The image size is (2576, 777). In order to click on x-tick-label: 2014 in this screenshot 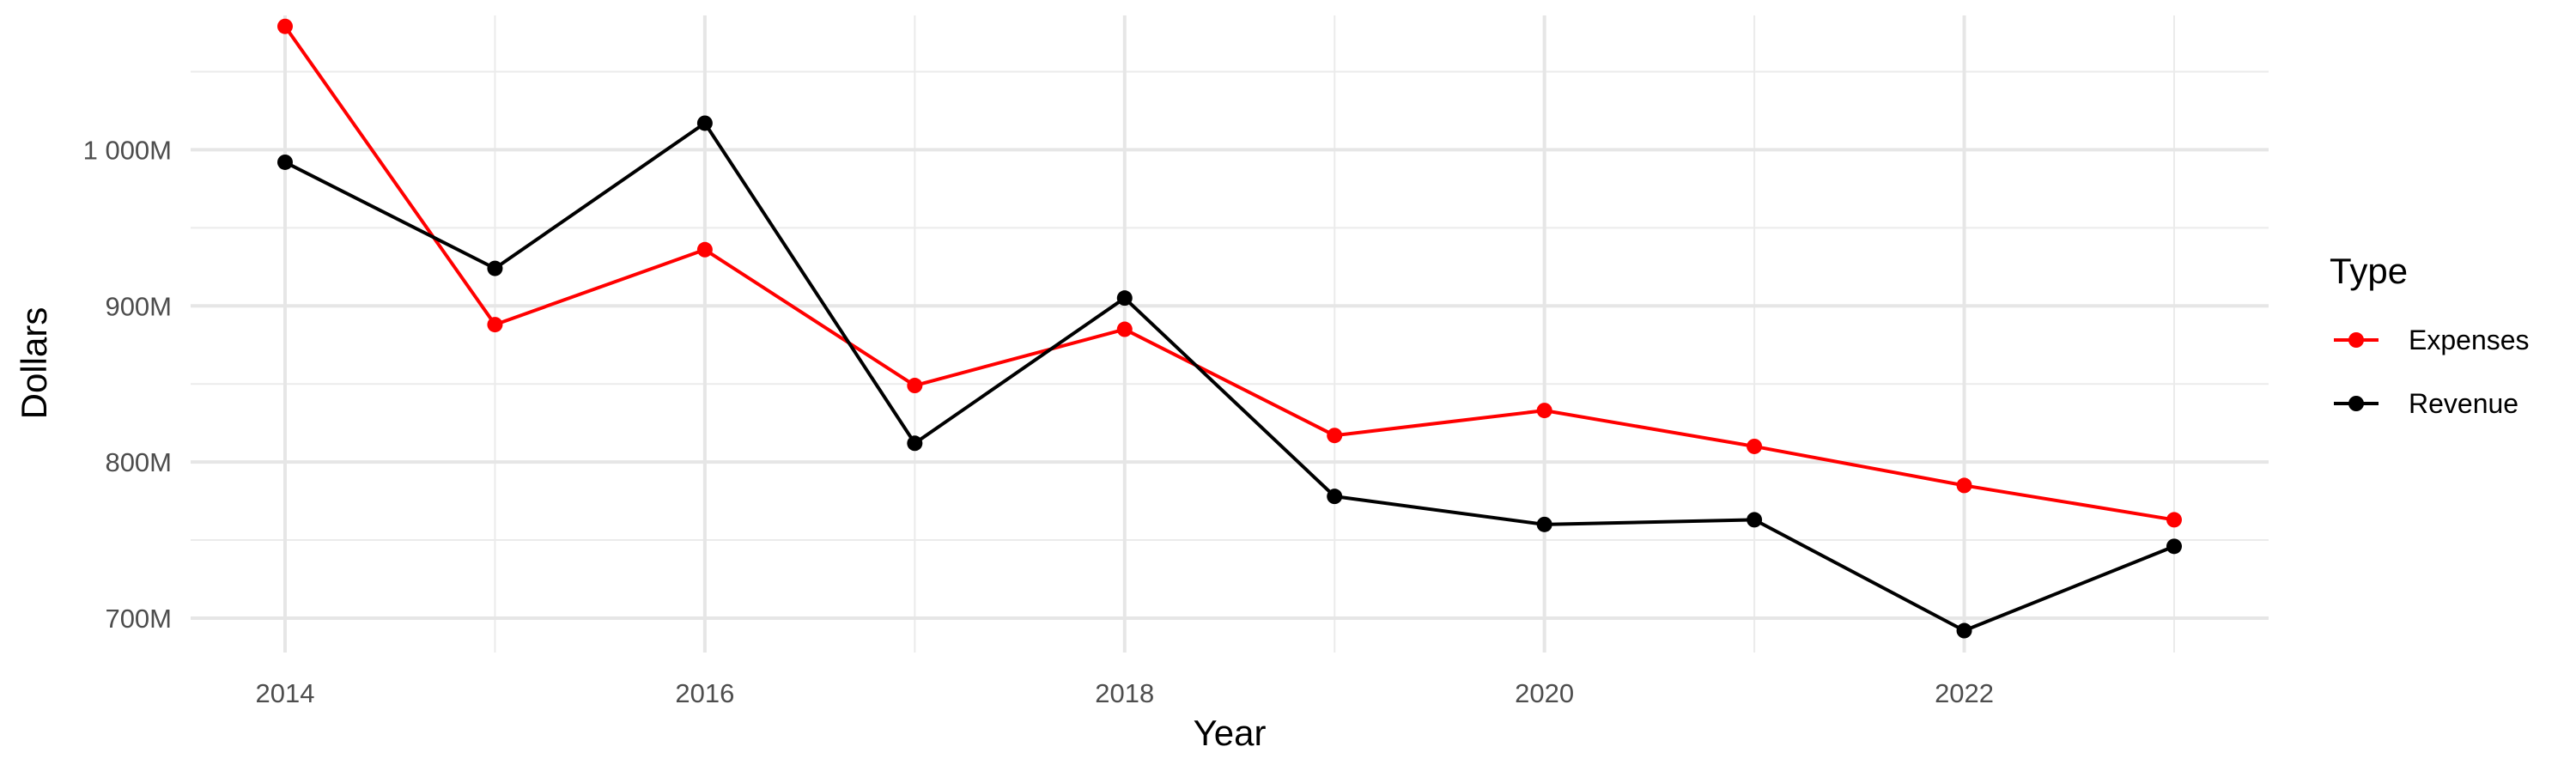, I will do `click(285, 693)`.